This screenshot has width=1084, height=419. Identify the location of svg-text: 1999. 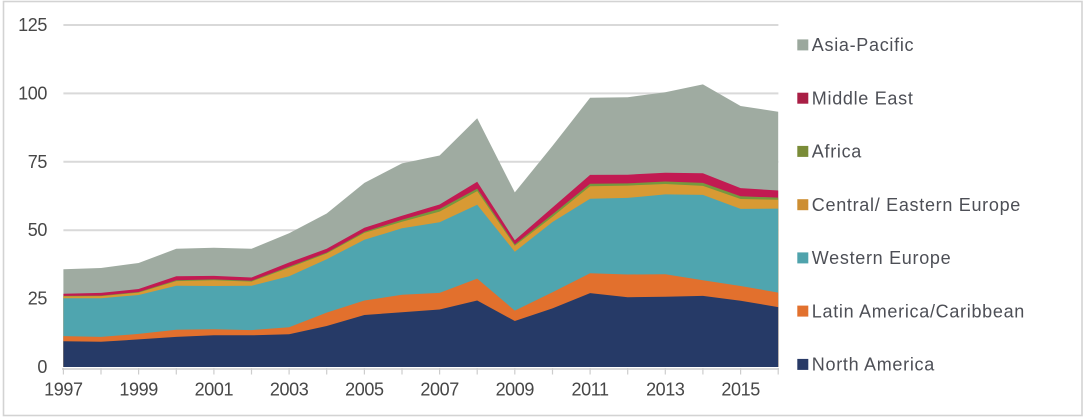
(138, 390).